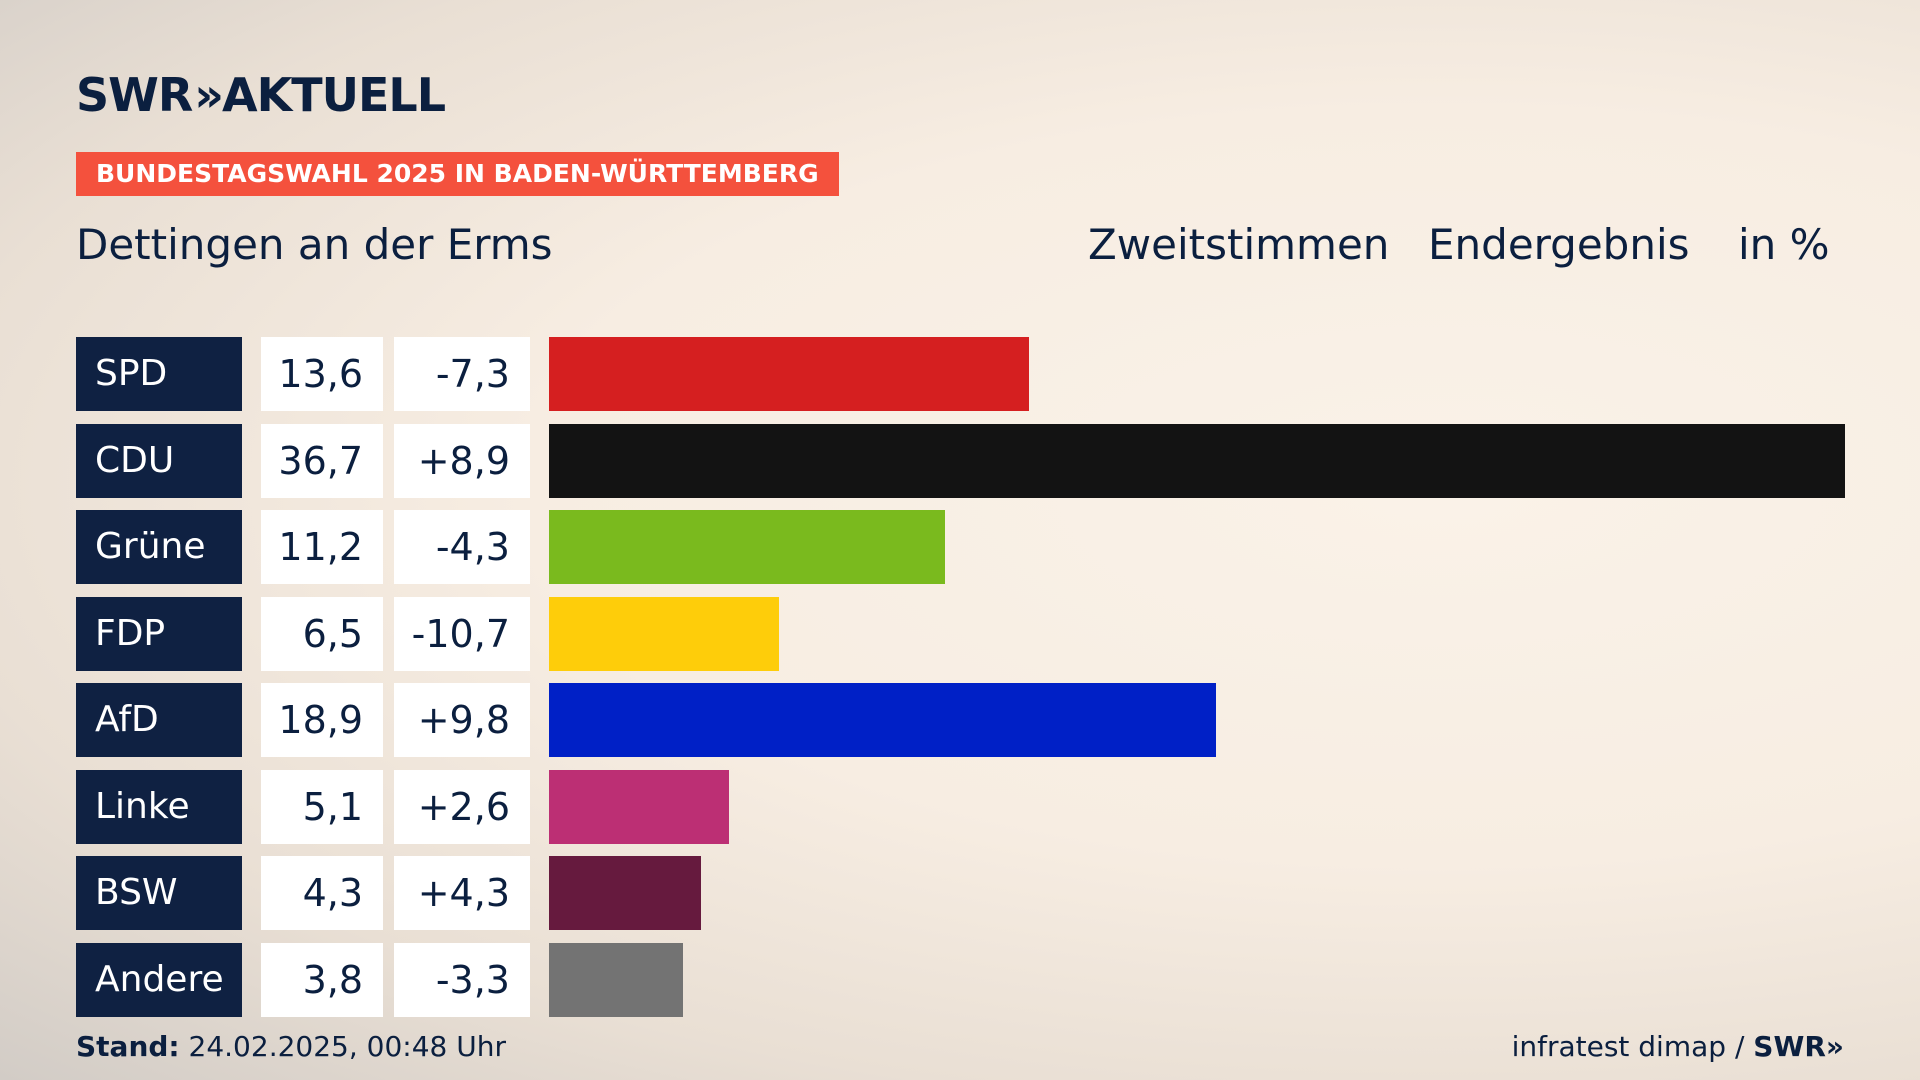 The height and width of the screenshot is (1080, 1920). I want to click on party-share: 11,2, so click(322, 547).